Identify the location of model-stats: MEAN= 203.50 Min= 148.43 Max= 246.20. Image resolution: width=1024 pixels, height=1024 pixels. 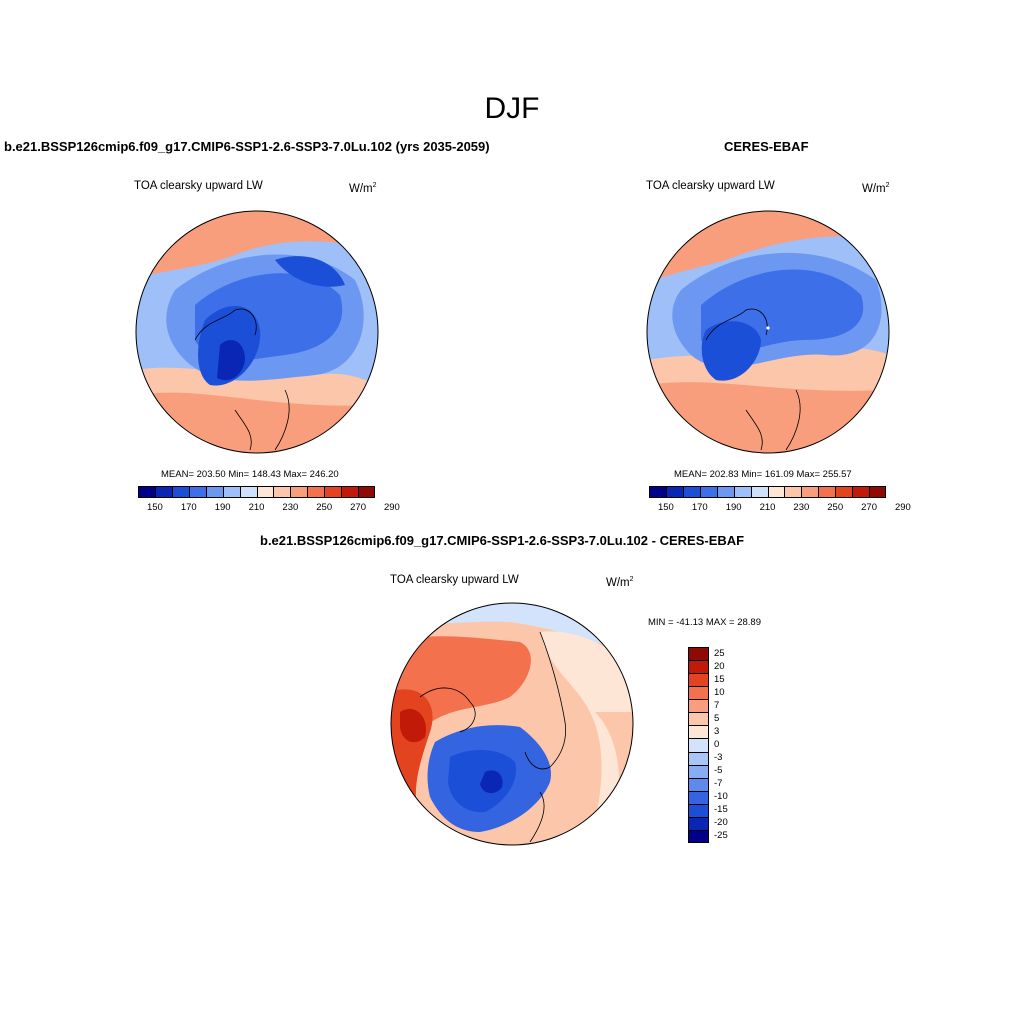
(250, 474).